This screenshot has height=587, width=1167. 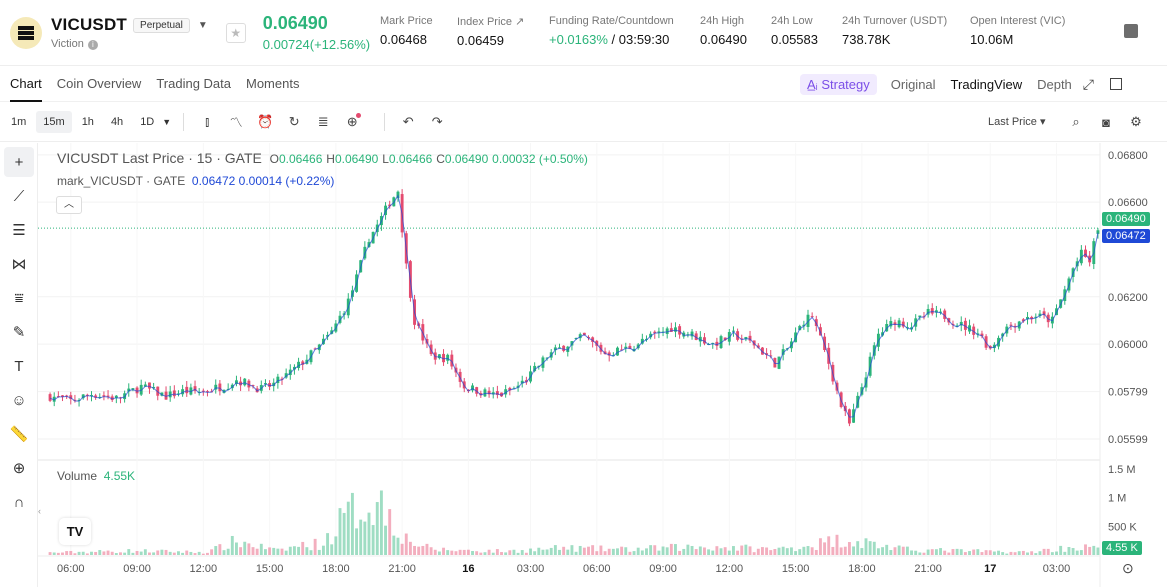 I want to click on mark-change: 0.00014 (+0.22%), so click(x=286, y=181).